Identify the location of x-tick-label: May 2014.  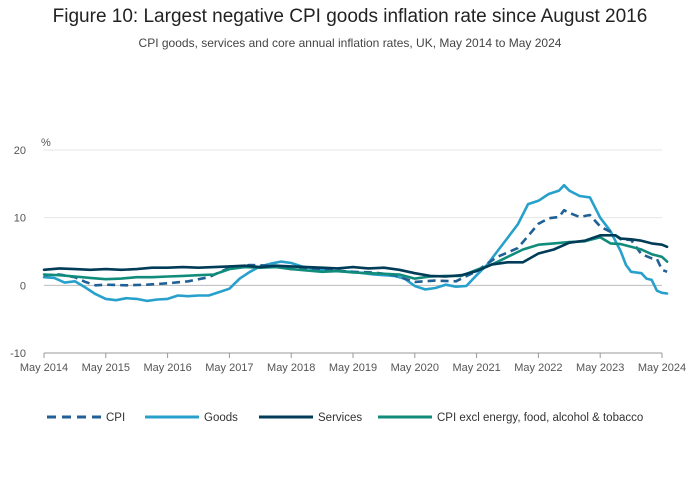
(44, 368).